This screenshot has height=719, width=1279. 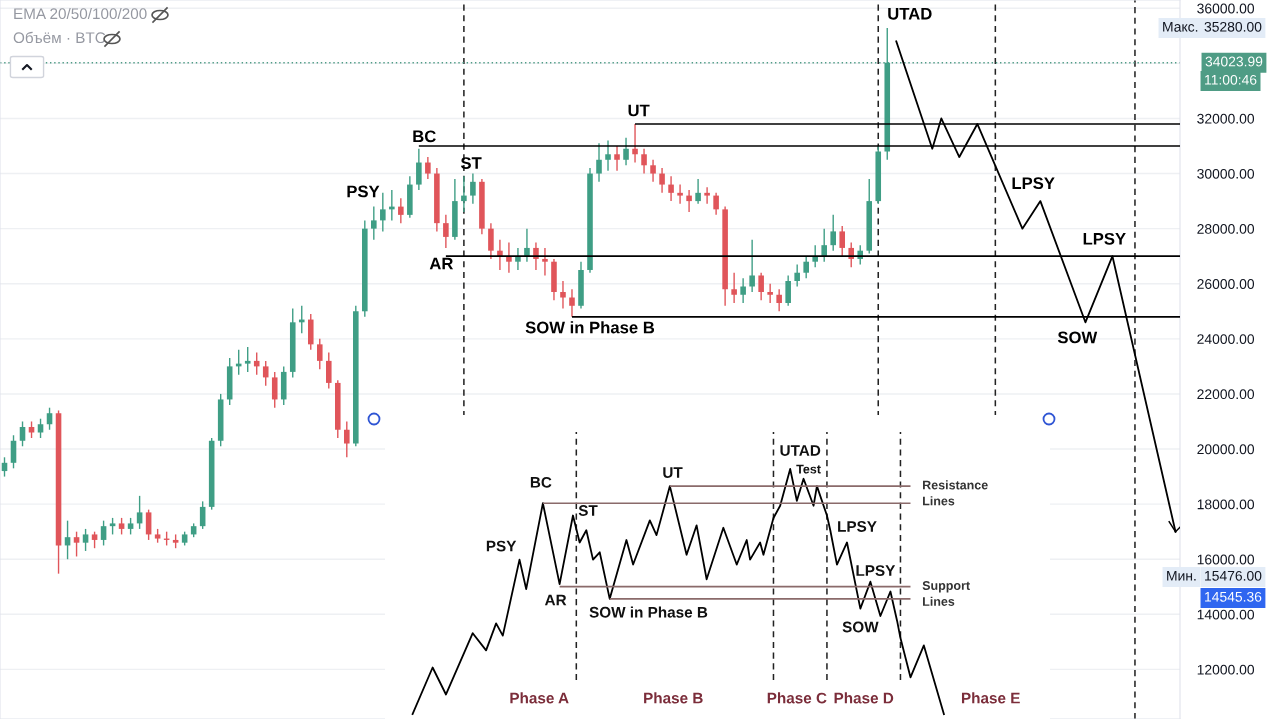 I want to click on y-tick-label: 24000.00, so click(x=1226, y=339).